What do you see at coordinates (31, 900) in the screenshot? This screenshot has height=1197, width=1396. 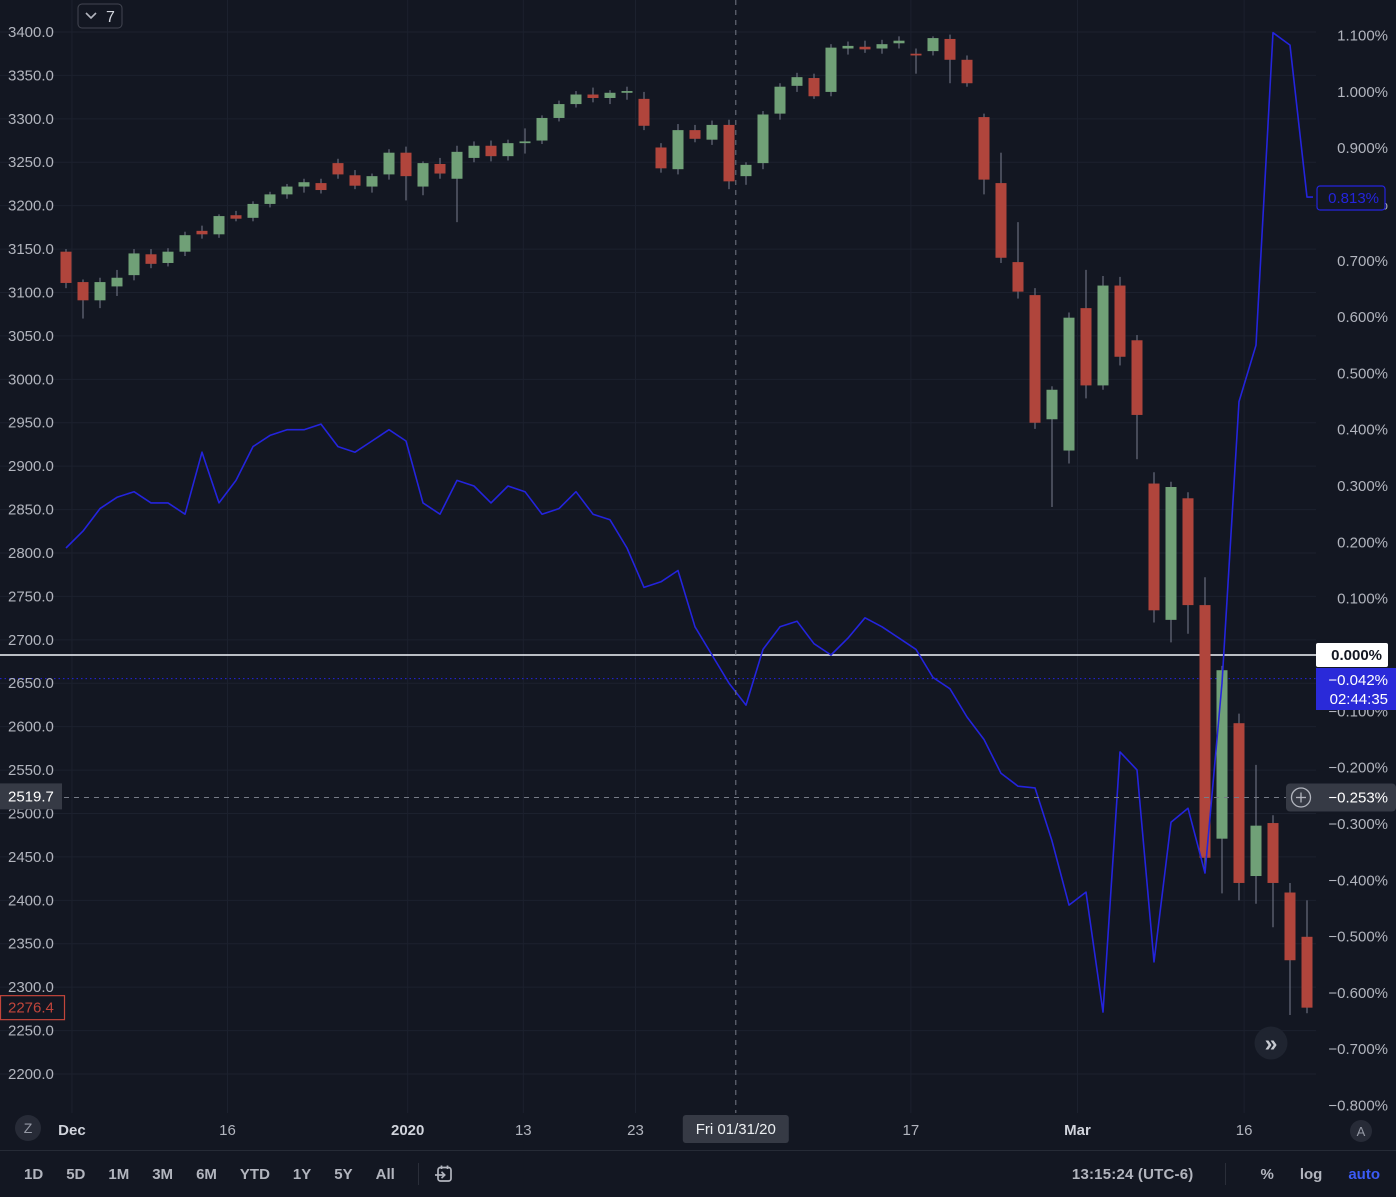 I see `price-axis-label: 2400.0` at bounding box center [31, 900].